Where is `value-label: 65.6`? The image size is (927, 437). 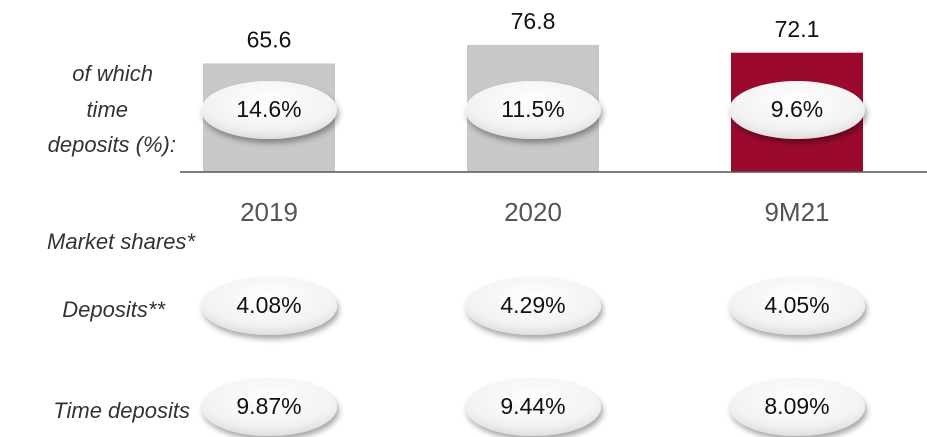
value-label: 65.6 is located at coordinates (269, 40).